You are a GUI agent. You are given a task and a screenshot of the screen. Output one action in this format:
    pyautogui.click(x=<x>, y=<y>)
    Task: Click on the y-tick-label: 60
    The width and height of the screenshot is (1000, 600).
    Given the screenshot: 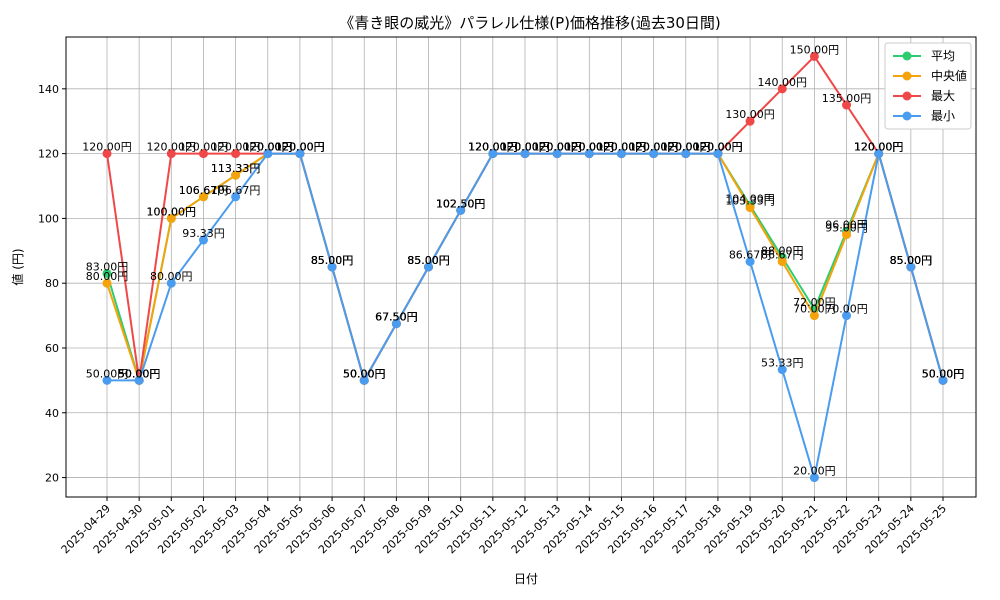 What is the action you would take?
    pyautogui.click(x=52, y=348)
    